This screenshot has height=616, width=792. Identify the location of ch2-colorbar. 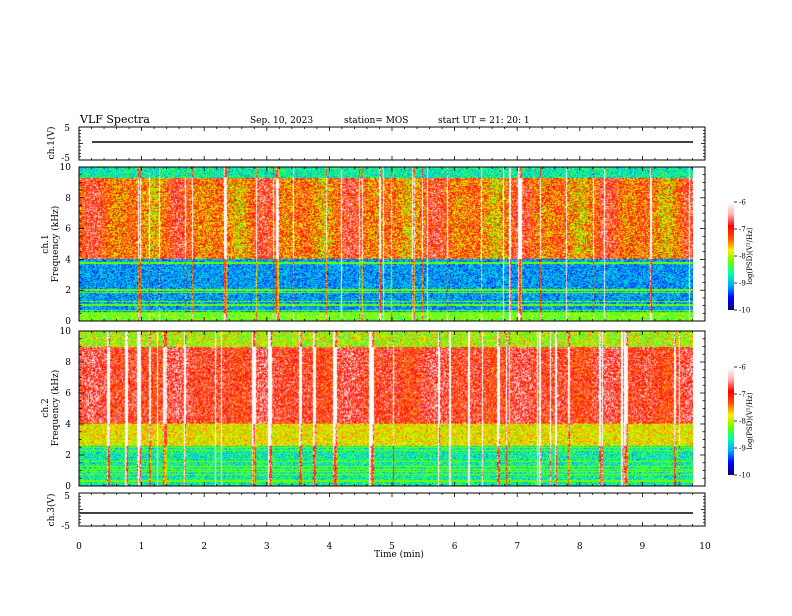
(731, 421).